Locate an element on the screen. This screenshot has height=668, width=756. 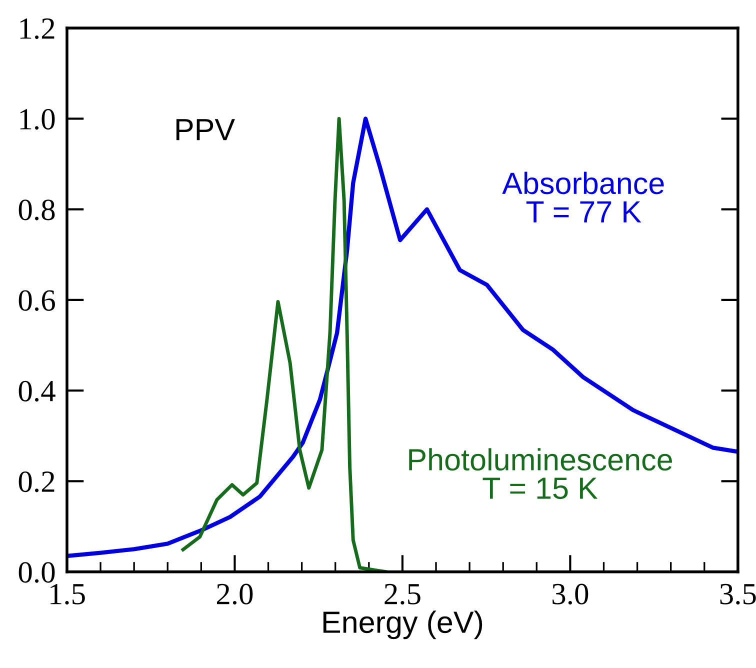
y-tick-label: 0.6 is located at coordinates (36, 300).